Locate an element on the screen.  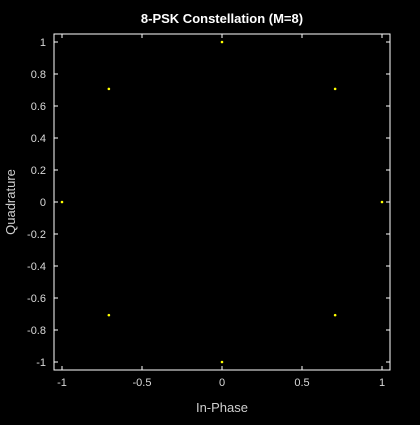
y-tick-label: -0.8 is located at coordinates (36, 331).